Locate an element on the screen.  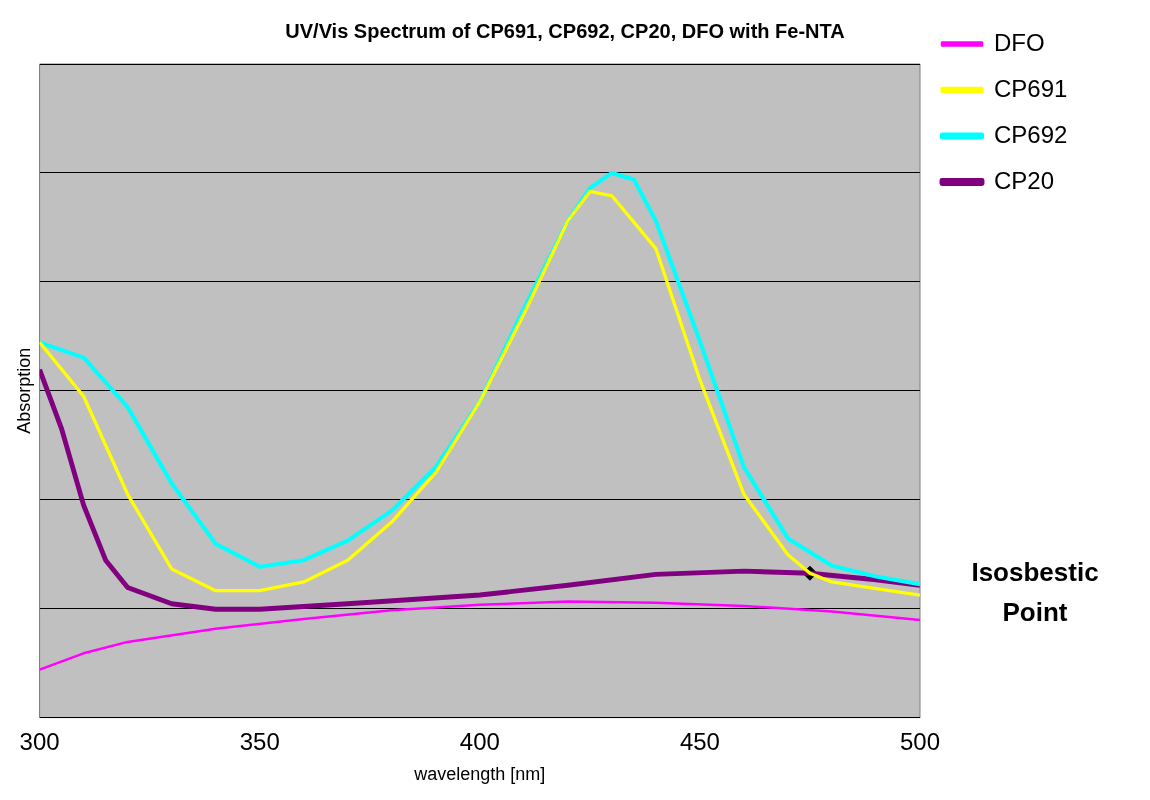
x-tick-label: 500 is located at coordinates (920, 741).